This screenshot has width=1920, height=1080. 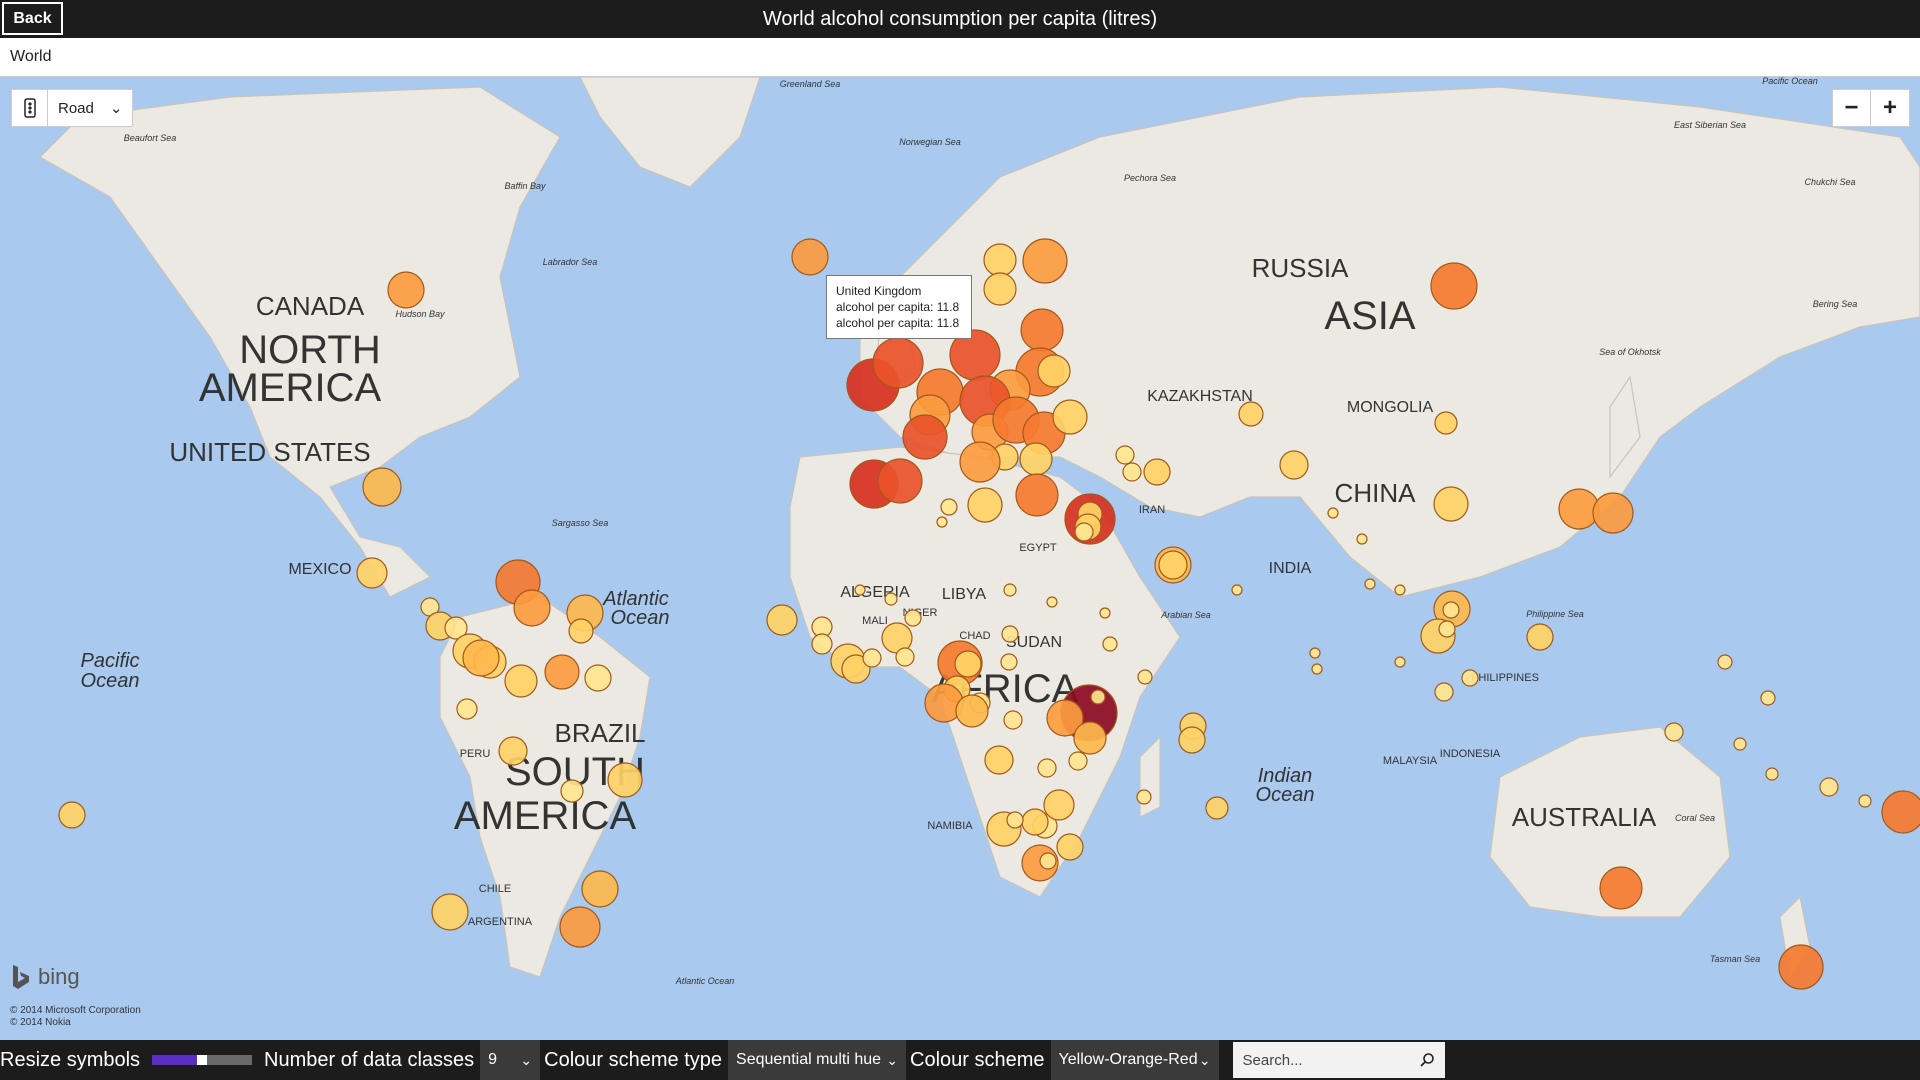 I want to click on map-type-selector: Road ⌄, so click(x=72, y=108).